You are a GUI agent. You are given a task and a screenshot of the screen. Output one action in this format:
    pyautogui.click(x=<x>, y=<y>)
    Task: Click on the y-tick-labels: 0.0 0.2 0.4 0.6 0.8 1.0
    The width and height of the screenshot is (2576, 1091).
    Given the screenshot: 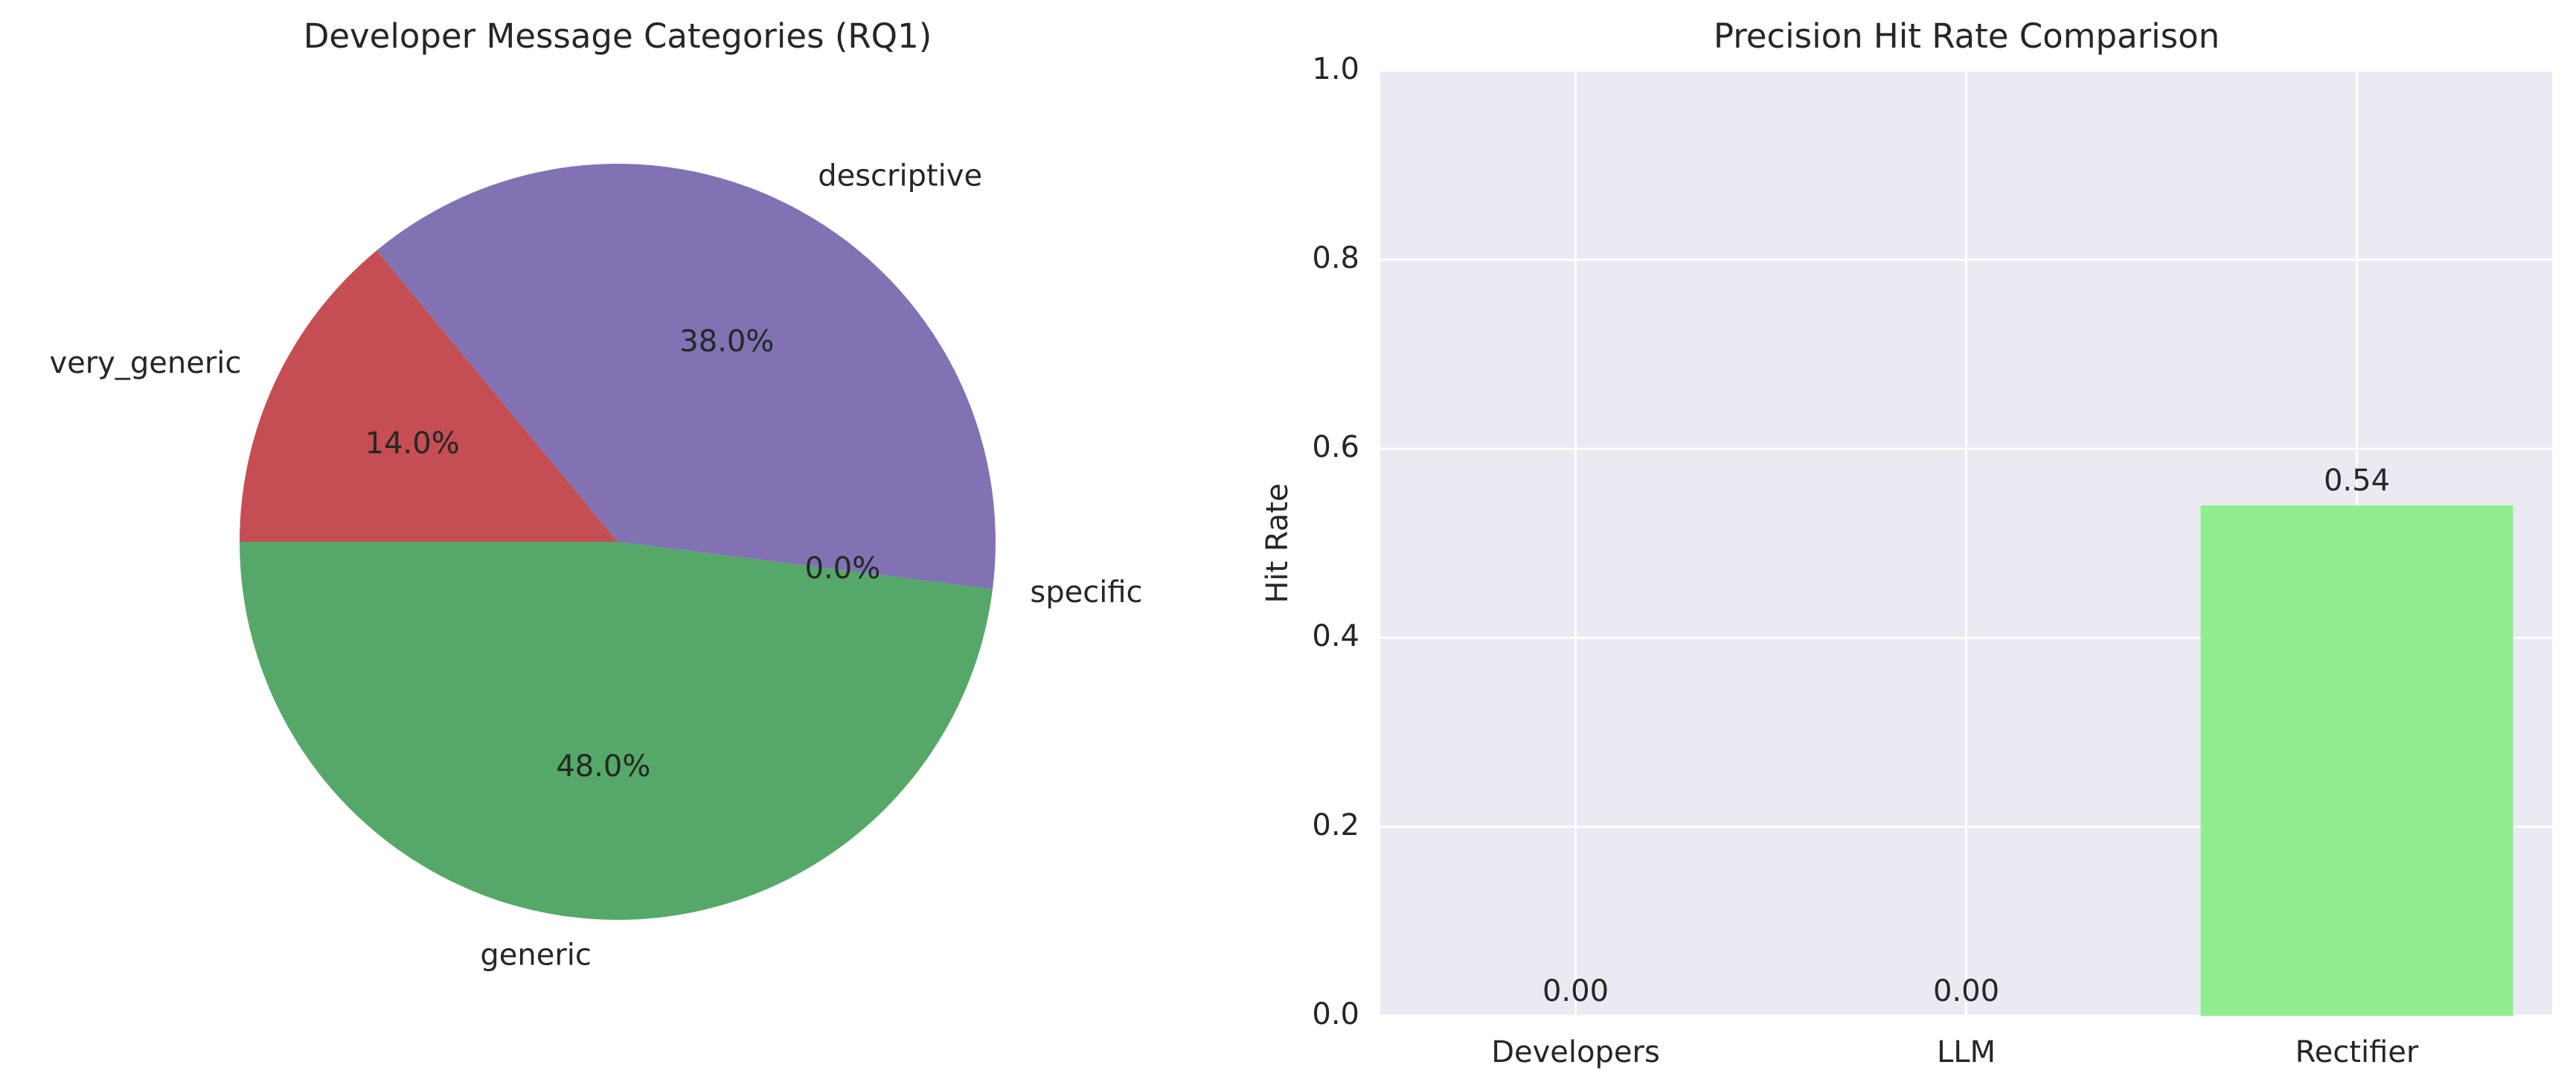 What is the action you would take?
    pyautogui.click(x=1335, y=542)
    